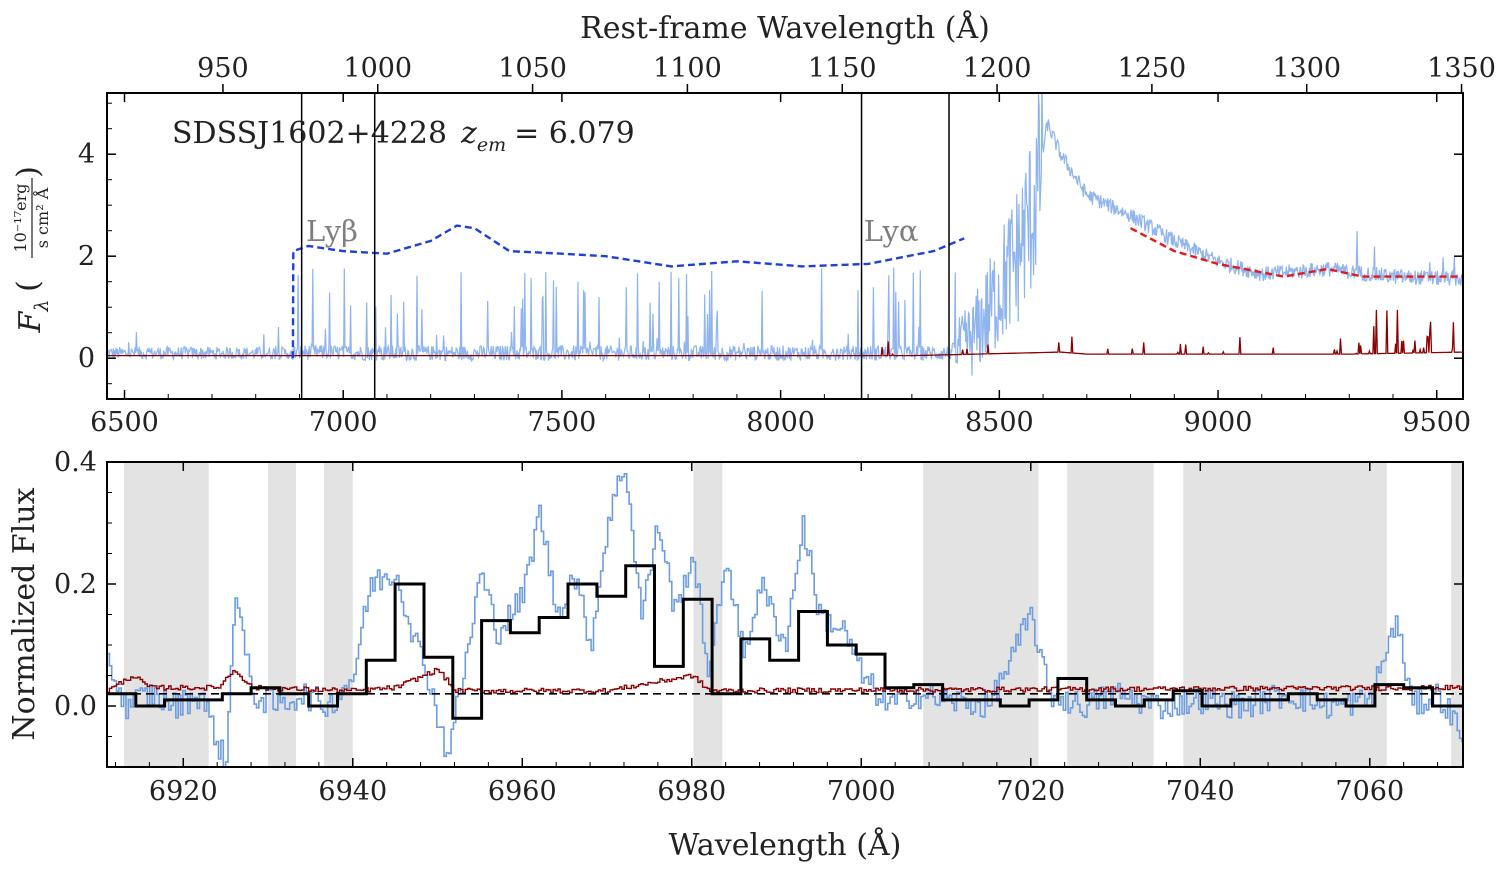 The image size is (1501, 869). I want to click on flux-error-line, so click(785, 333).